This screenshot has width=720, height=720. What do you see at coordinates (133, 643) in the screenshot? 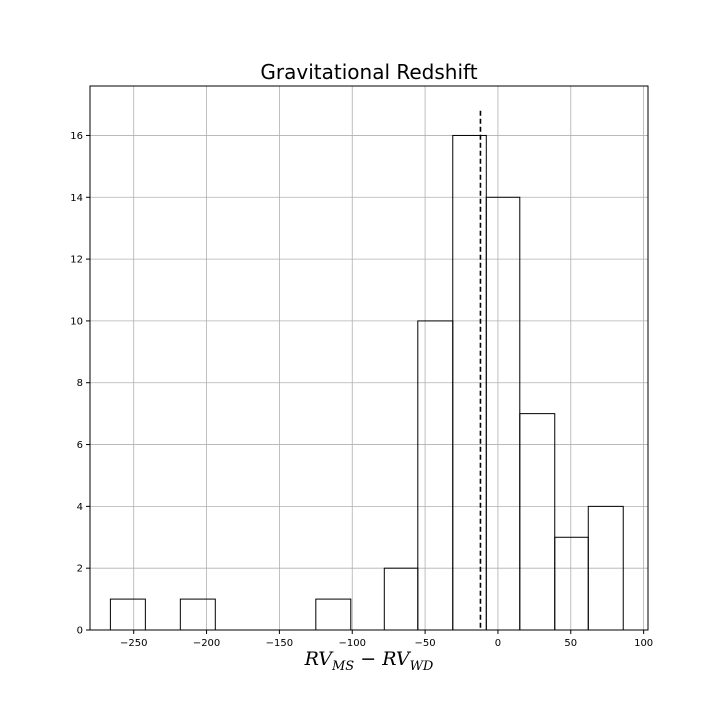
I see `x-tick-label: −250` at bounding box center [133, 643].